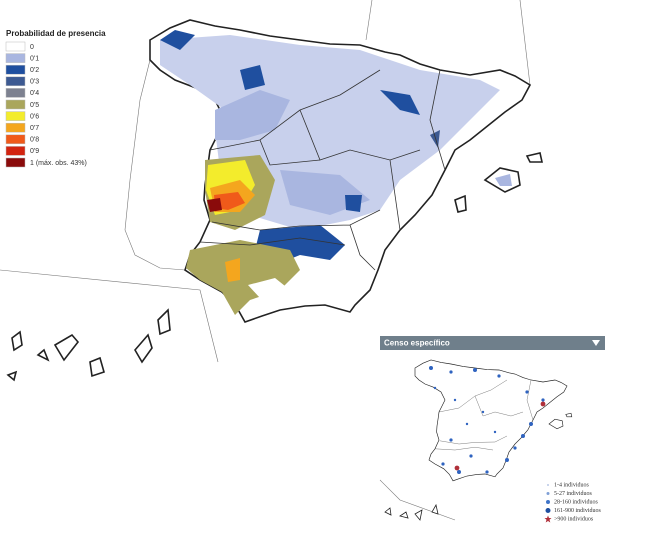 This screenshot has height=540, width=651. What do you see at coordinates (34, 105) in the screenshot?
I see `legend-label: 0'5` at bounding box center [34, 105].